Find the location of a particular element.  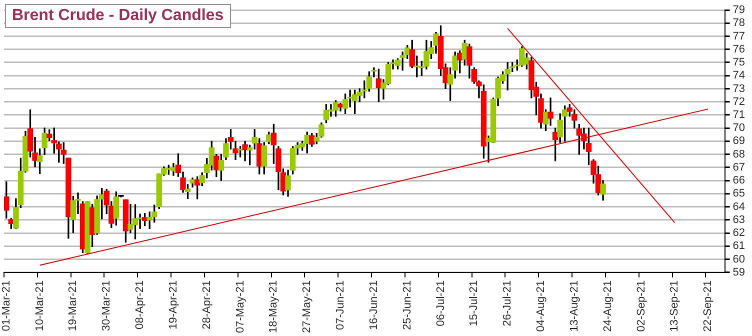

x-tick-label: 13-Sep-21 is located at coordinates (674, 306).